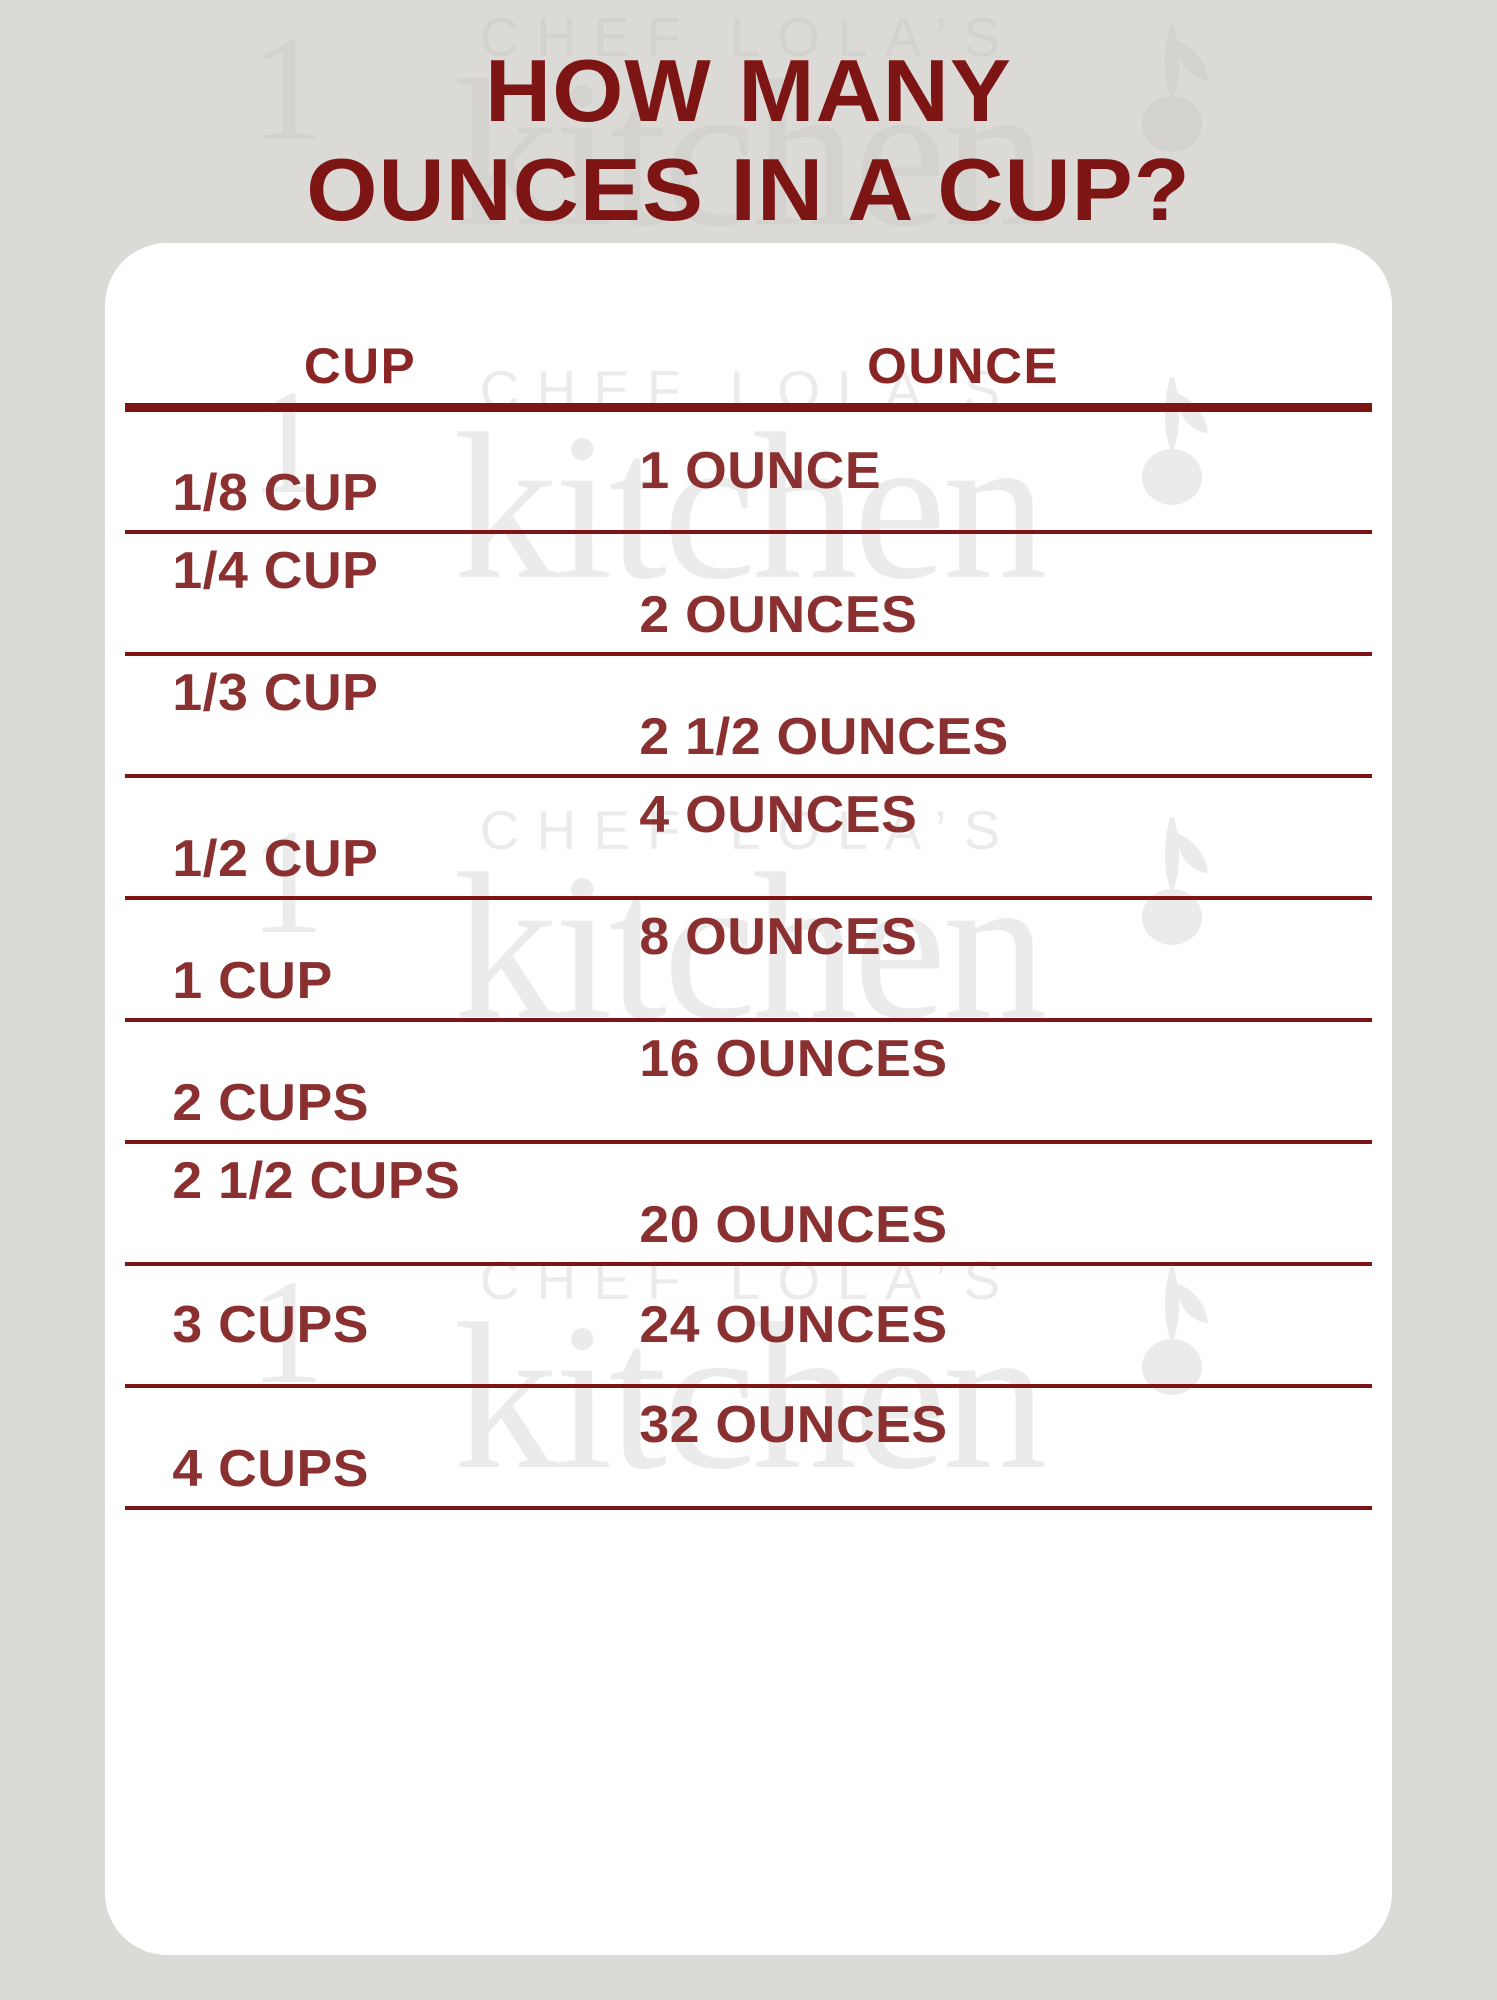  What do you see at coordinates (748, 90) in the screenshot?
I see `title-line-1: HOW MANY` at bounding box center [748, 90].